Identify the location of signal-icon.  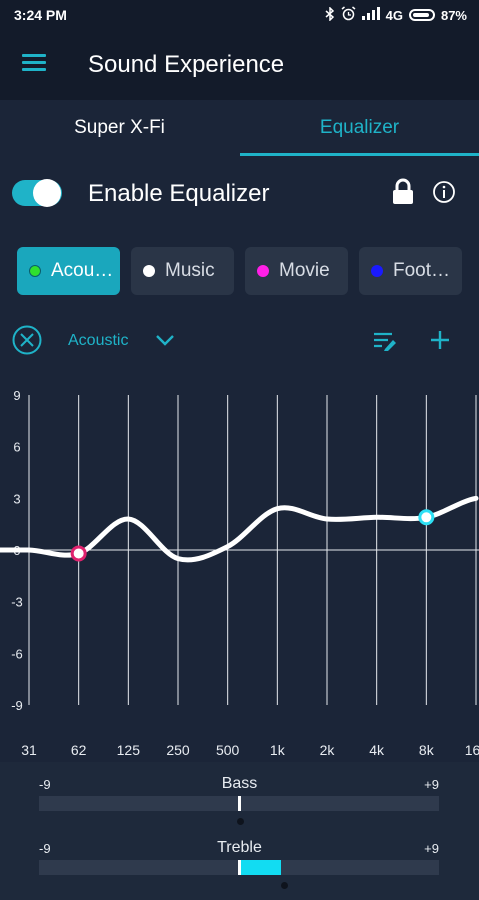
(370, 15).